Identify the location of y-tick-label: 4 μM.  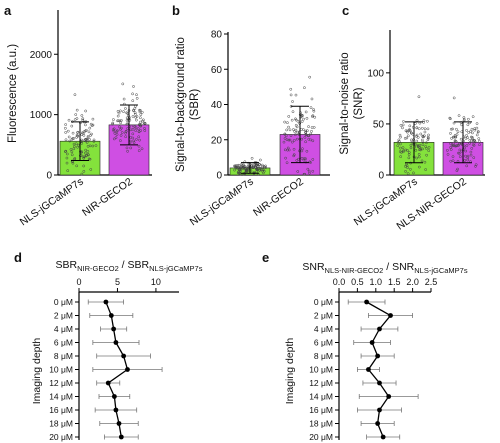
(323, 329).